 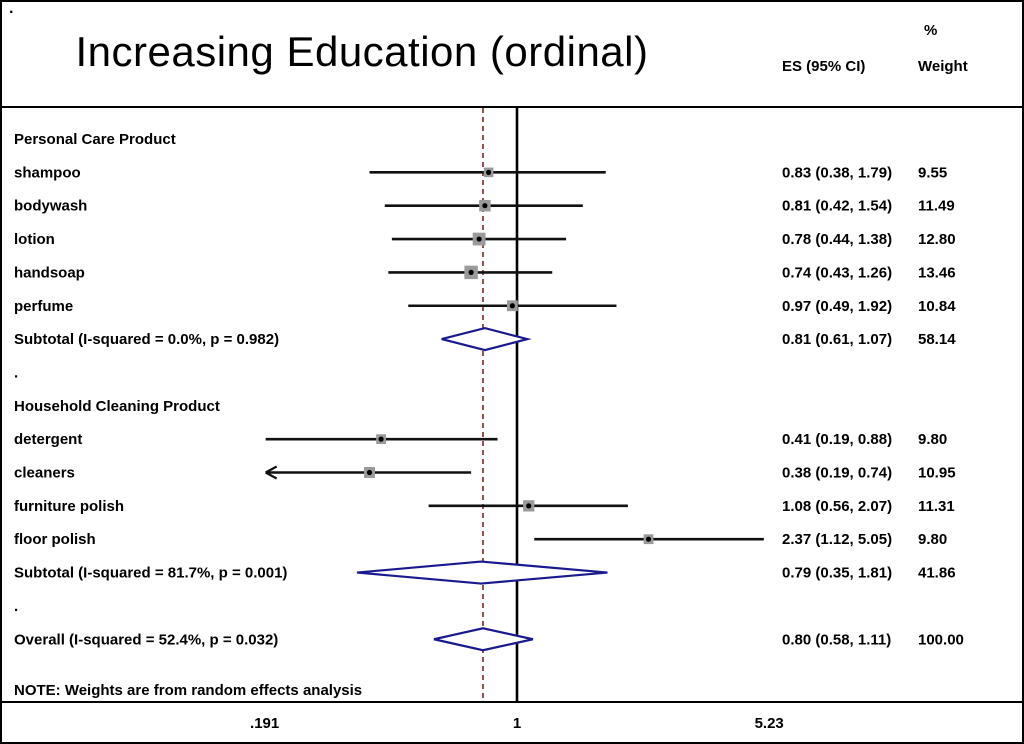 I want to click on es-ci-value: 0.80 (0.58, 1.11), so click(x=836, y=639).